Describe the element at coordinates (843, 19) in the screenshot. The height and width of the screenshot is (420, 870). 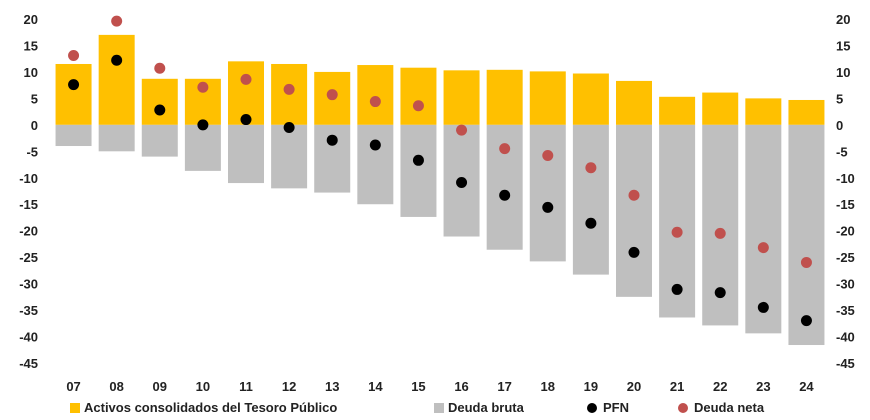
I see `y-tick-label-right: 20` at that location.